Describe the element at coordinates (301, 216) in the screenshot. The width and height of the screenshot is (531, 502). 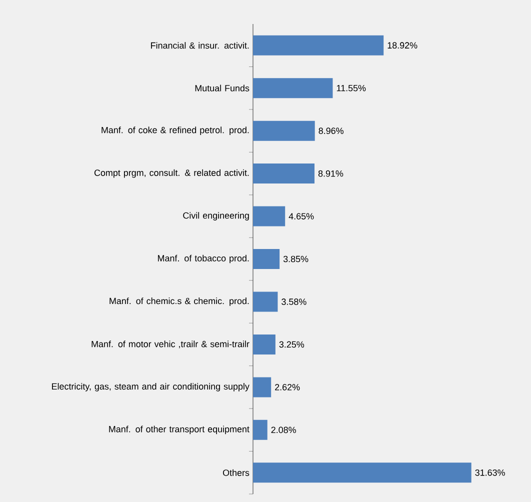
I see `data-label: 4.65%` at that location.